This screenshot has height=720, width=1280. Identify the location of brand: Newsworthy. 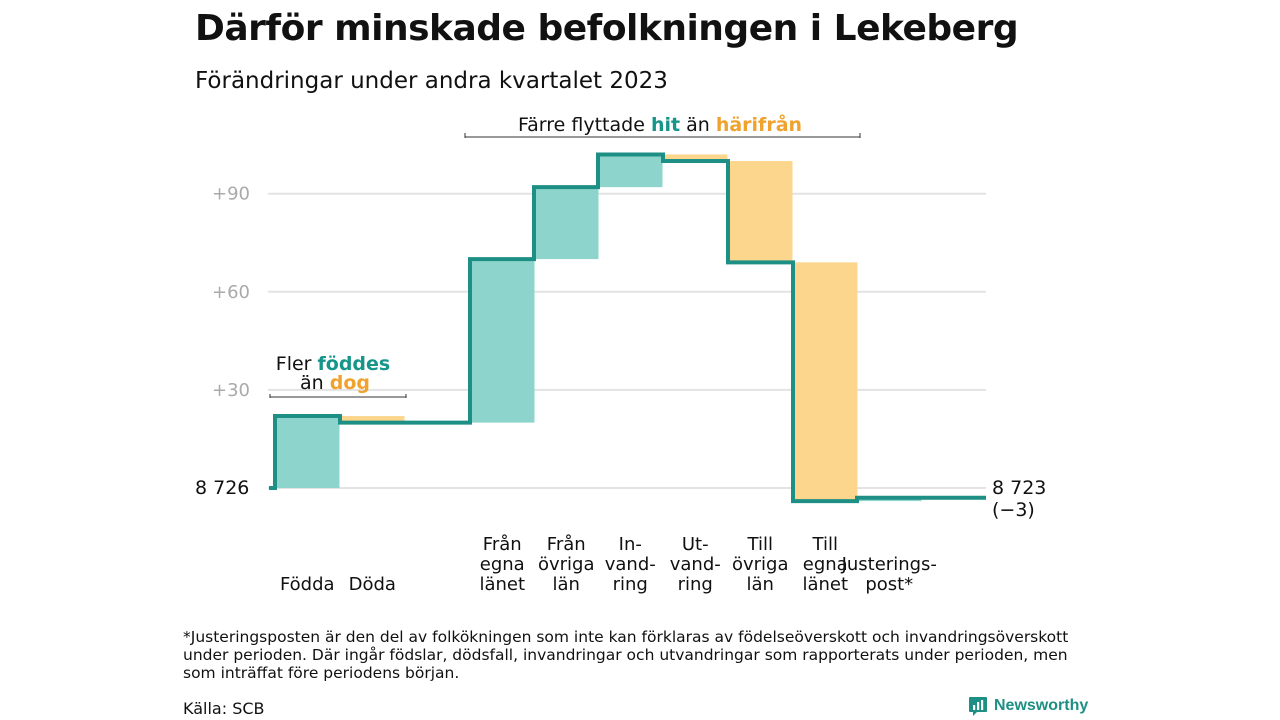
(1028, 706).